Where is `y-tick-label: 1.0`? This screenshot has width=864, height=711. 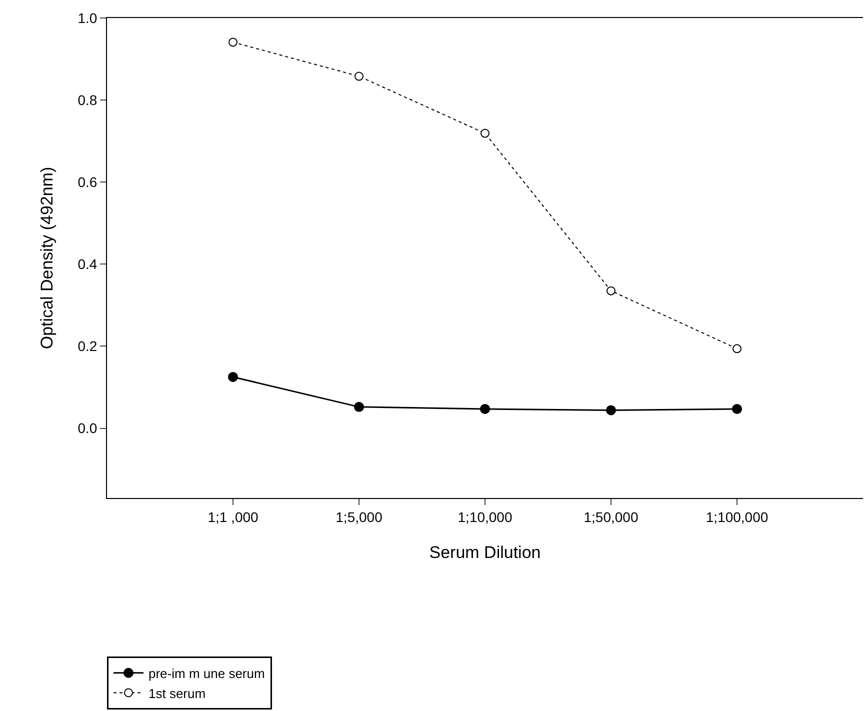
y-tick-label: 1.0 is located at coordinates (88, 18).